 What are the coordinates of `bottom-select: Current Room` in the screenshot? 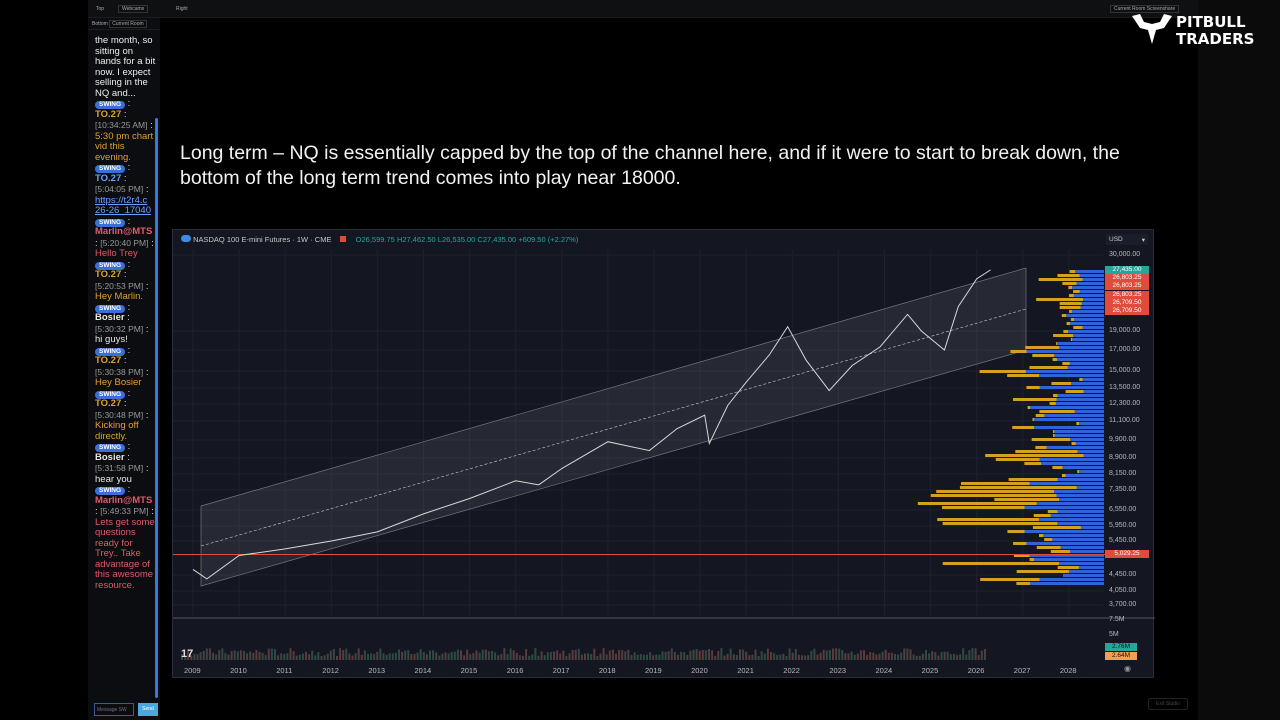 It's located at (128, 24).